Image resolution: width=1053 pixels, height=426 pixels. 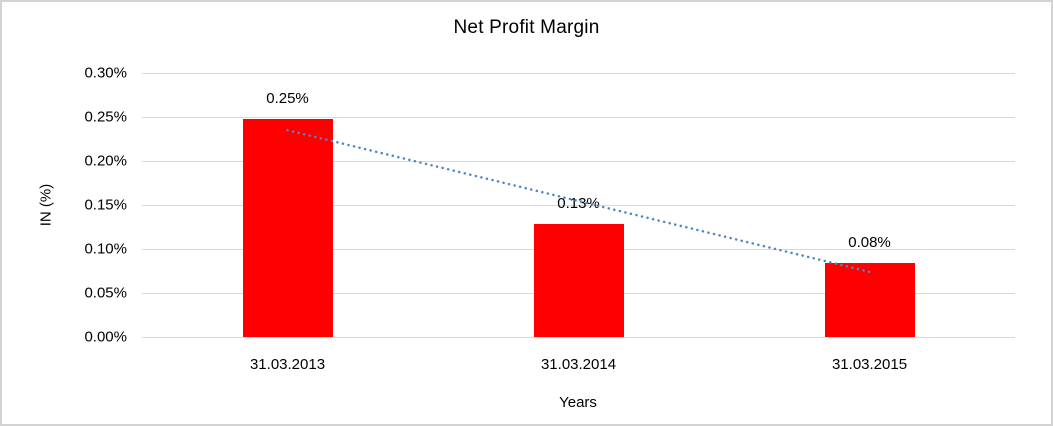 What do you see at coordinates (869, 300) in the screenshot?
I see `bar-31.03.2015` at bounding box center [869, 300].